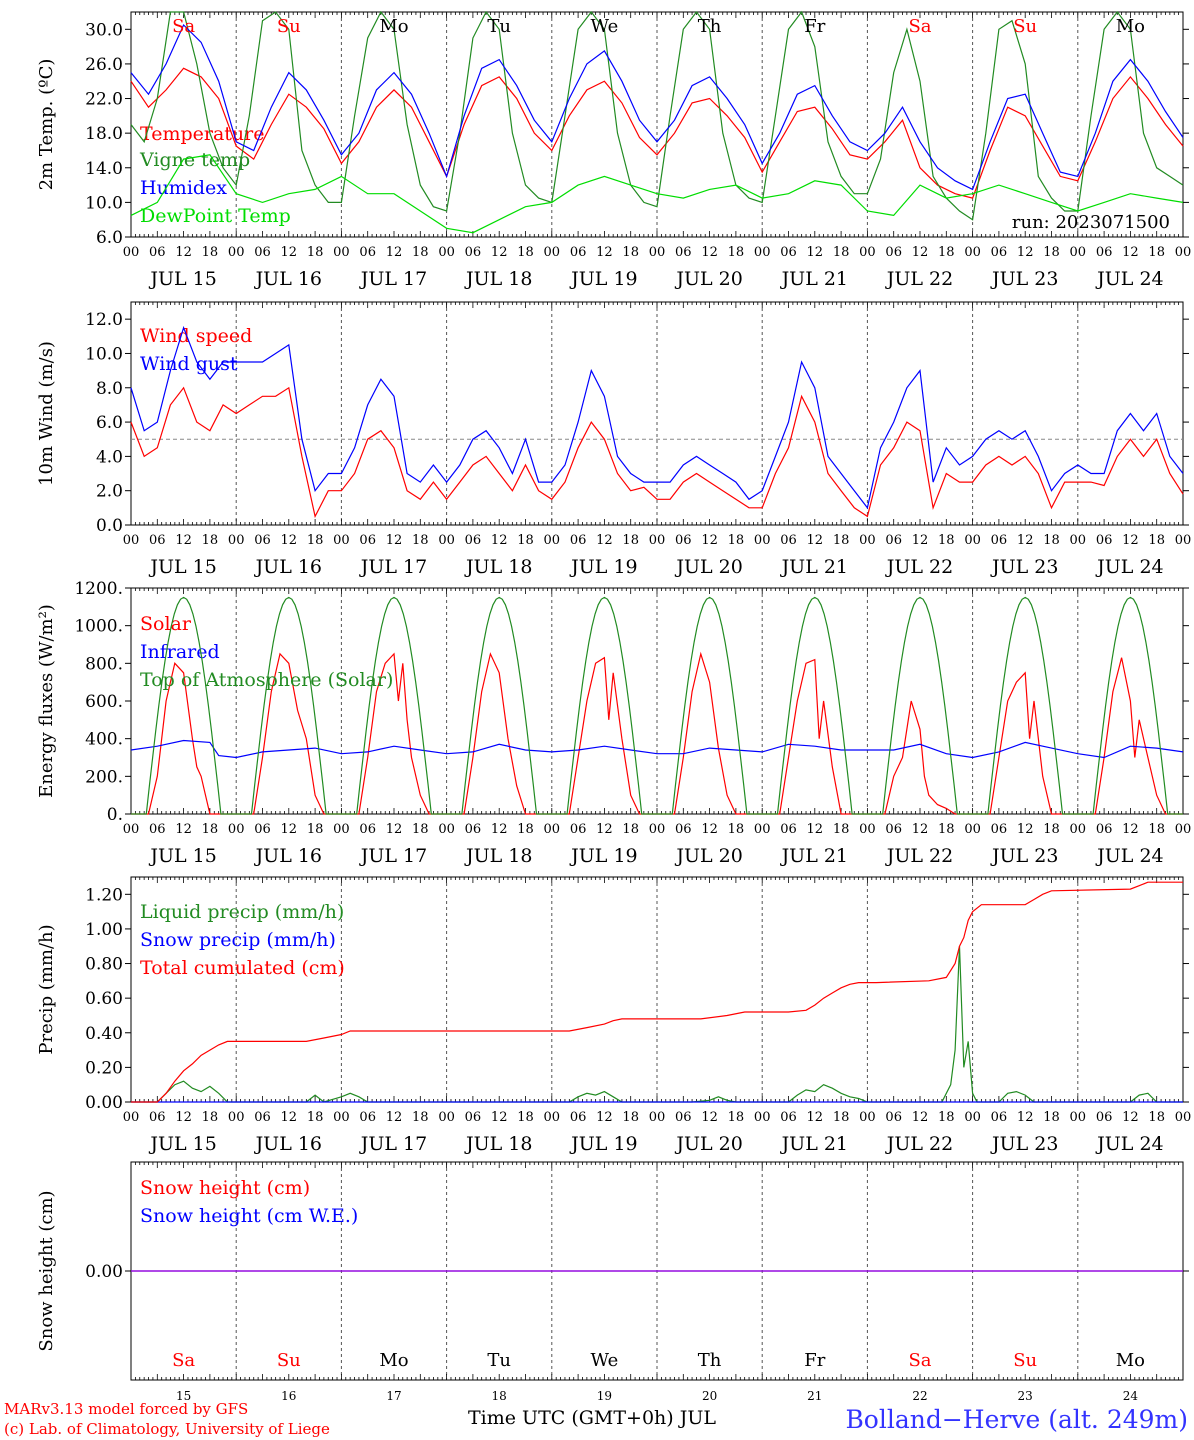 The image size is (1194, 1440). Describe the element at coordinates (46, 125) in the screenshot. I see `y-axis-label: 2m Temp. (ºC)` at that location.